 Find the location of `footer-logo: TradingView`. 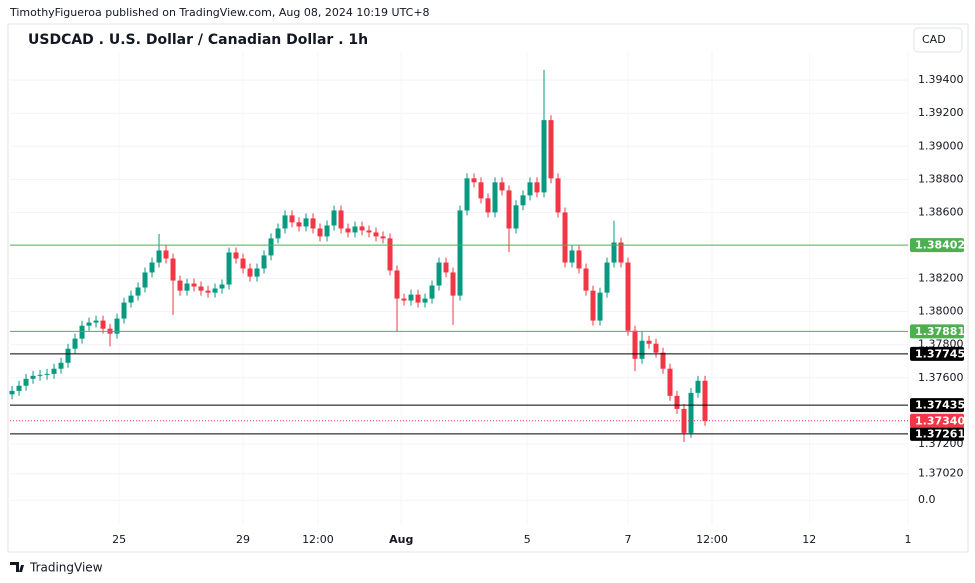

footer-logo: TradingView is located at coordinates (66, 568).